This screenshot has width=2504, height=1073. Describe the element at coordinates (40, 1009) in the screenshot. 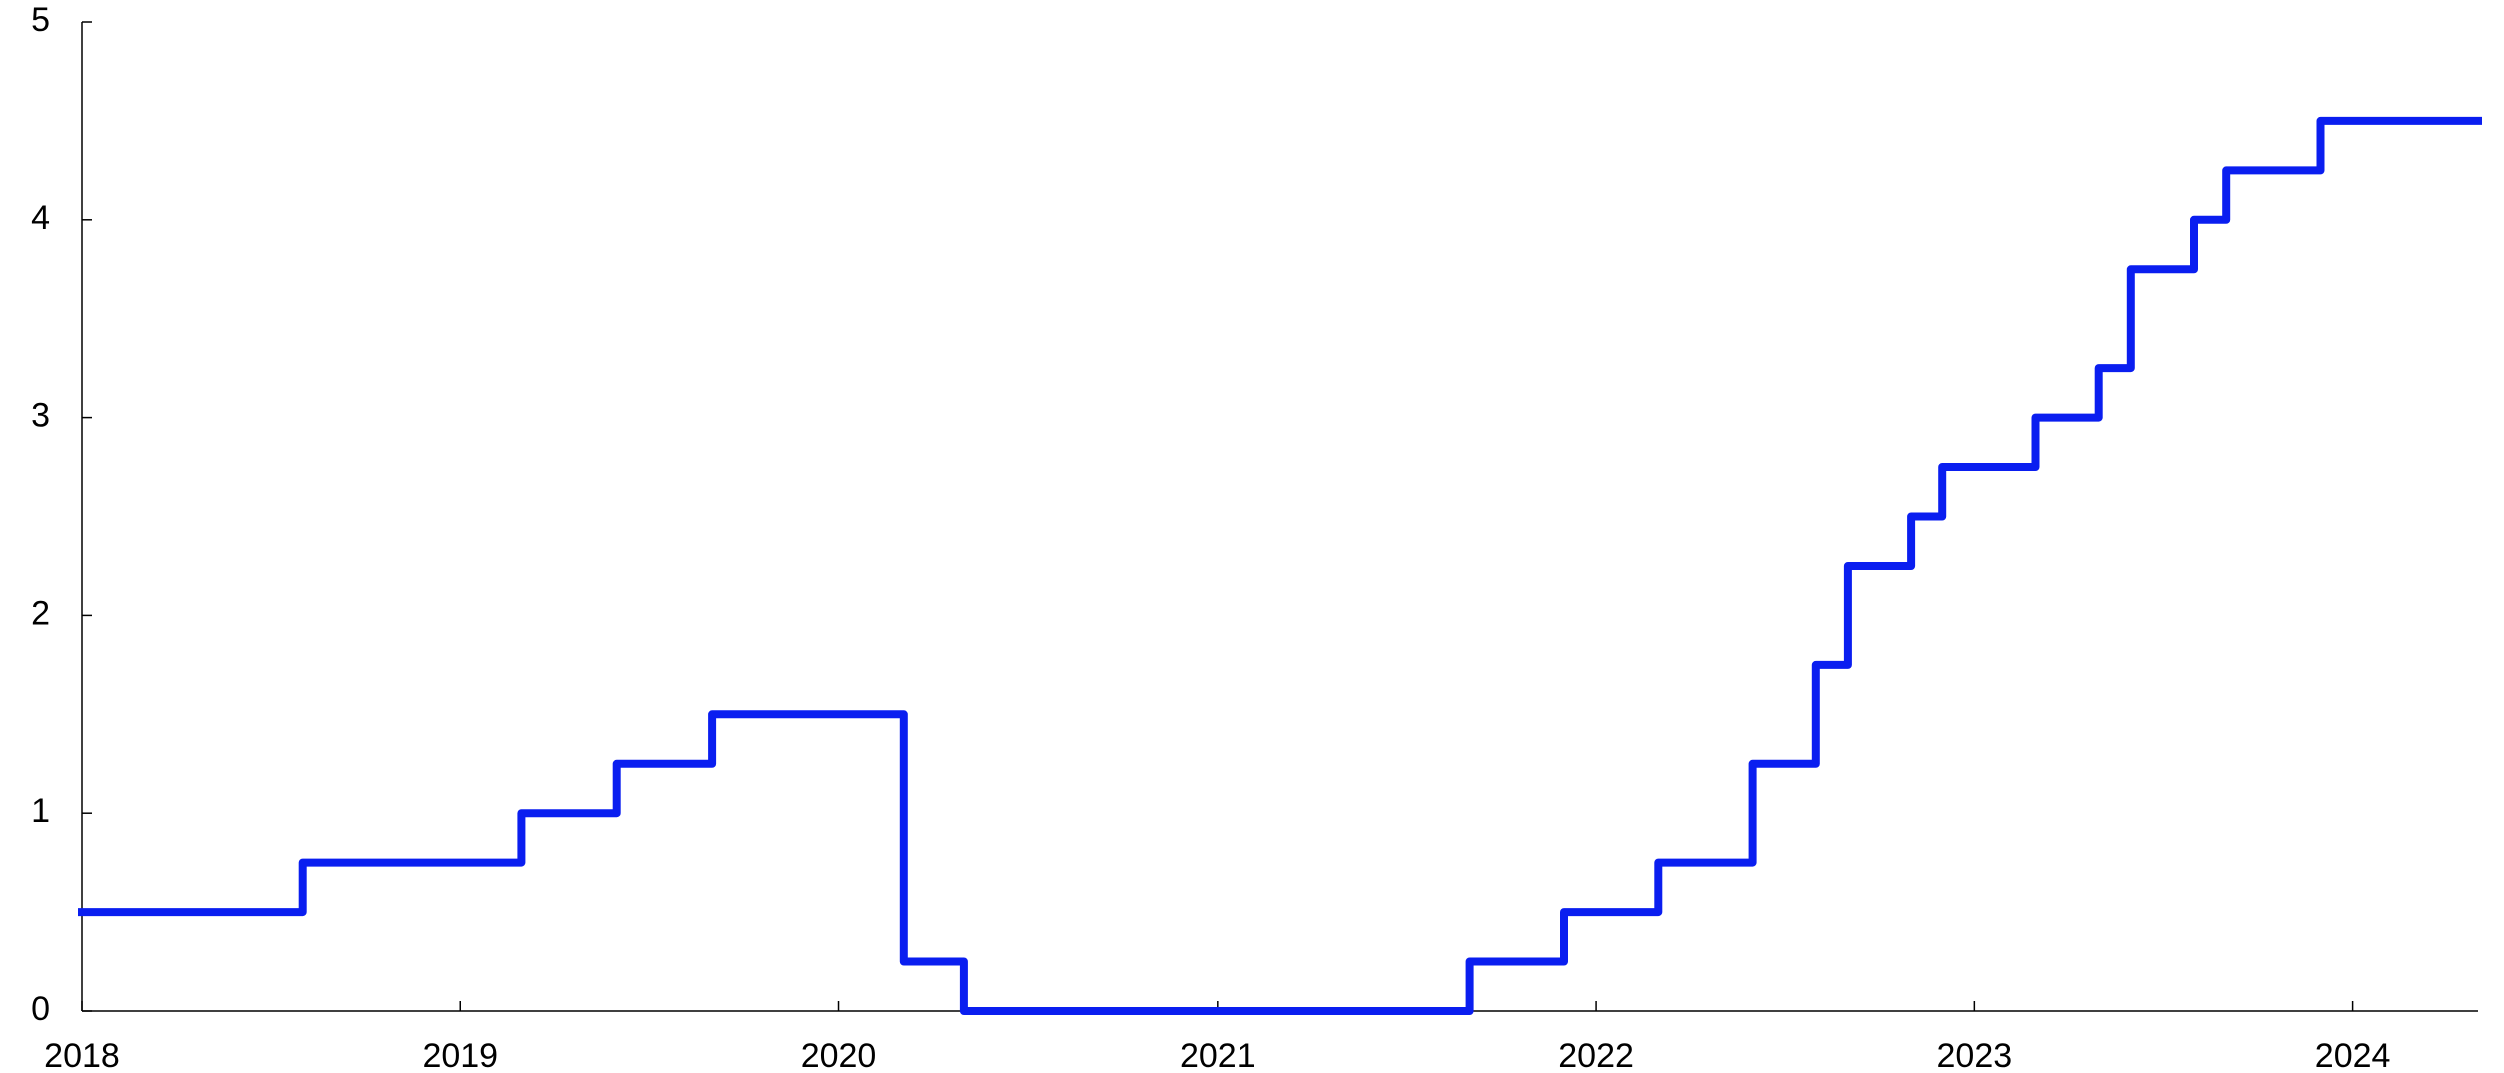

I see `y-tick-label: 0` at that location.